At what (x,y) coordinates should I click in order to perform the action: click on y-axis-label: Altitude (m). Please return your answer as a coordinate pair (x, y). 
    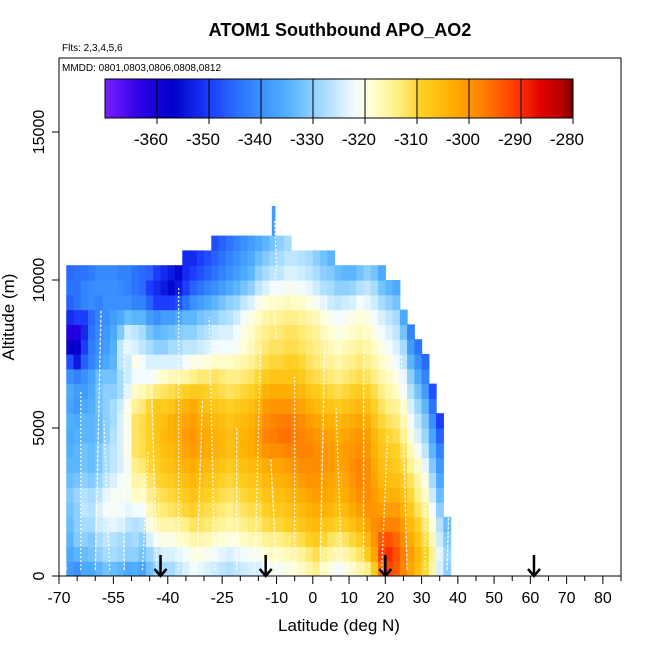
    Looking at the image, I should click on (9, 317).